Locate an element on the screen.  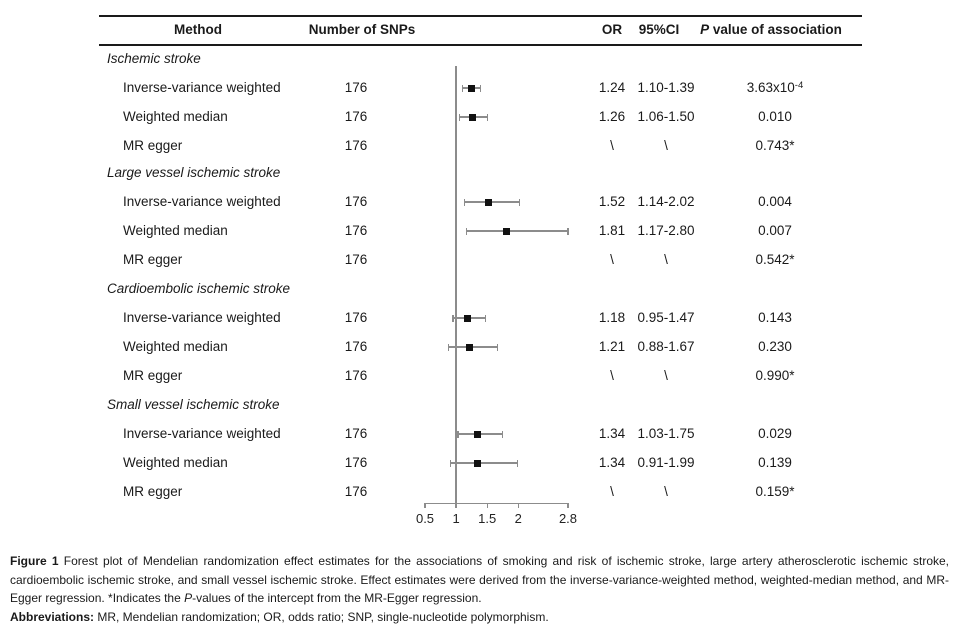
p-rest: value of association is located at coordinates (775, 29).